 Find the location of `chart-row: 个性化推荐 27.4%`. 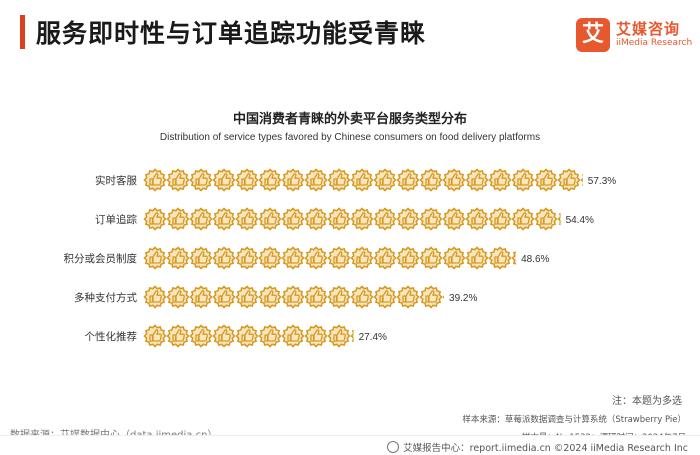

chart-row: 个性化推荐 27.4% is located at coordinates (236, 336).